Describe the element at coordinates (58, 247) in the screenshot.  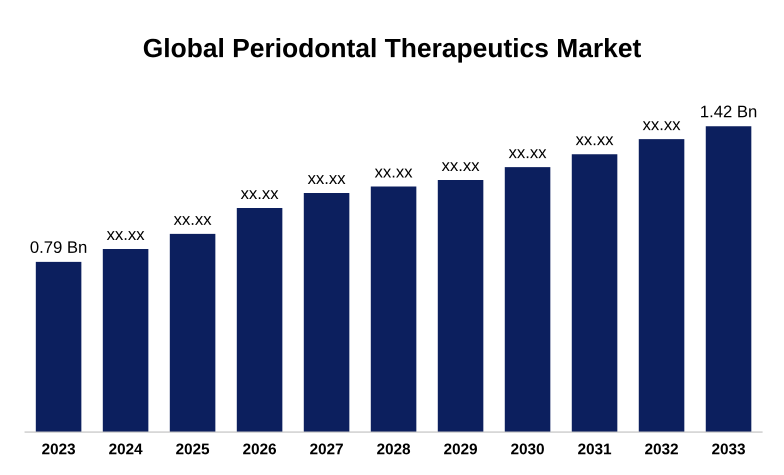
I see `data-label: 0.79 Bn` at that location.